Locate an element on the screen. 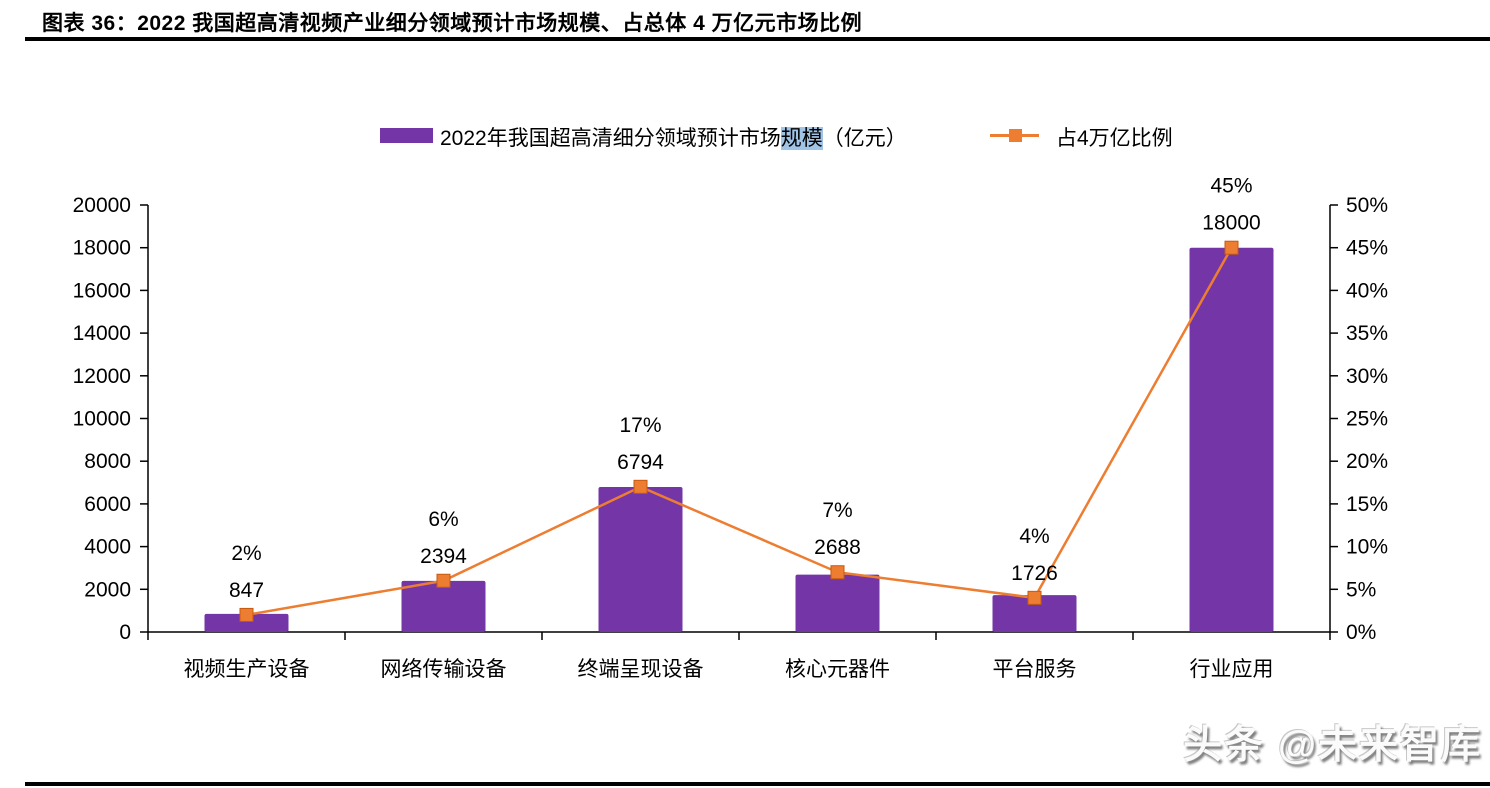 Image resolution: width=1490 pixels, height=788 pixels. y-left-tick-label: 16000 is located at coordinates (102, 290).